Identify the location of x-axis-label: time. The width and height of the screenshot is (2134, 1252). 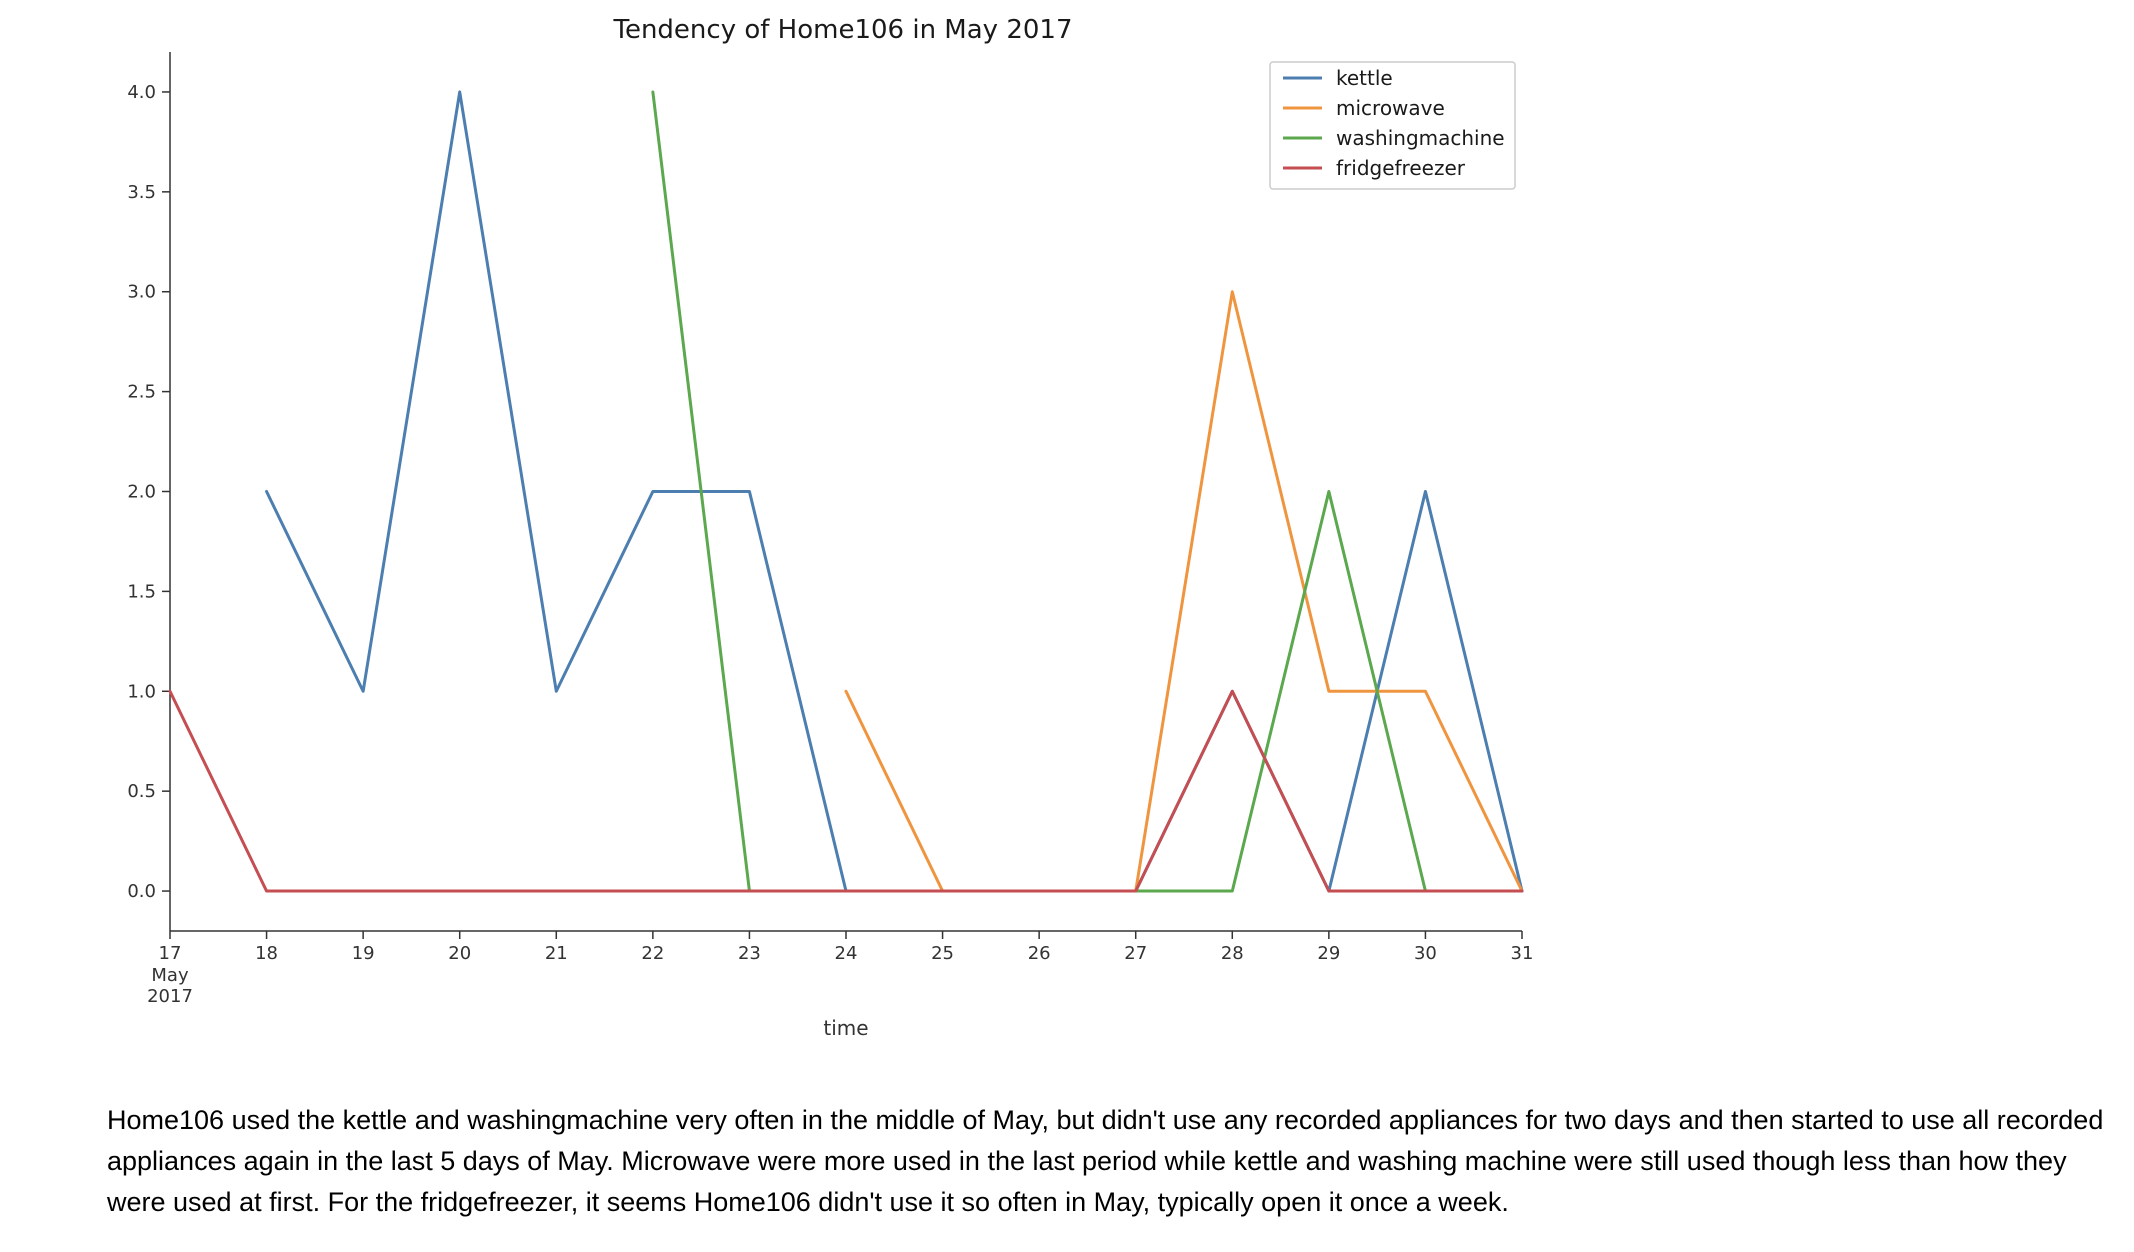
(845, 1028).